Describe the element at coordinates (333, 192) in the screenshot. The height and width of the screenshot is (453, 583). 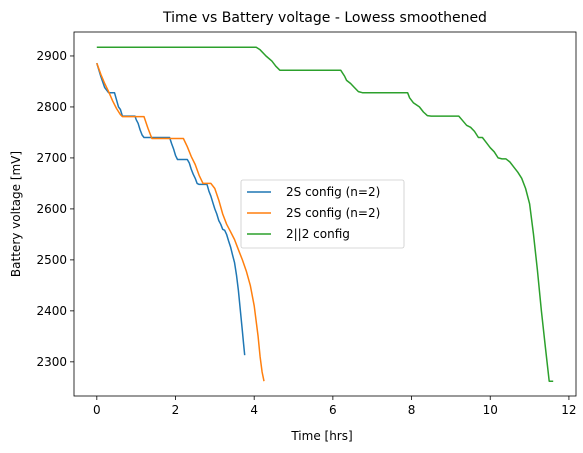
I see `legend-label-1: 2S config (n=2)` at that location.